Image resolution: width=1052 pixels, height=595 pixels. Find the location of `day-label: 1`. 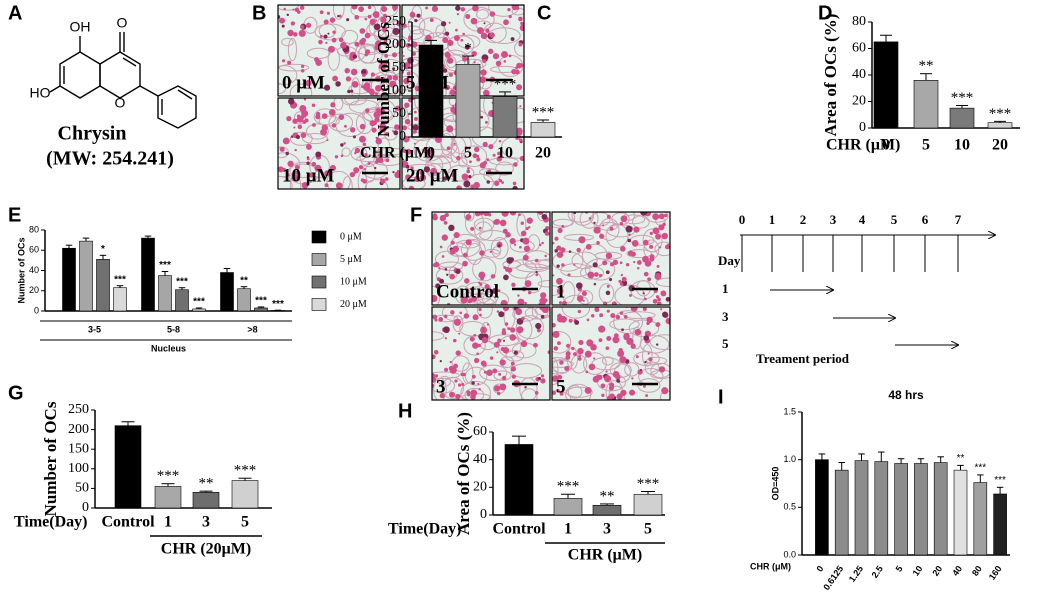

day-label: 1 is located at coordinates (772, 219).